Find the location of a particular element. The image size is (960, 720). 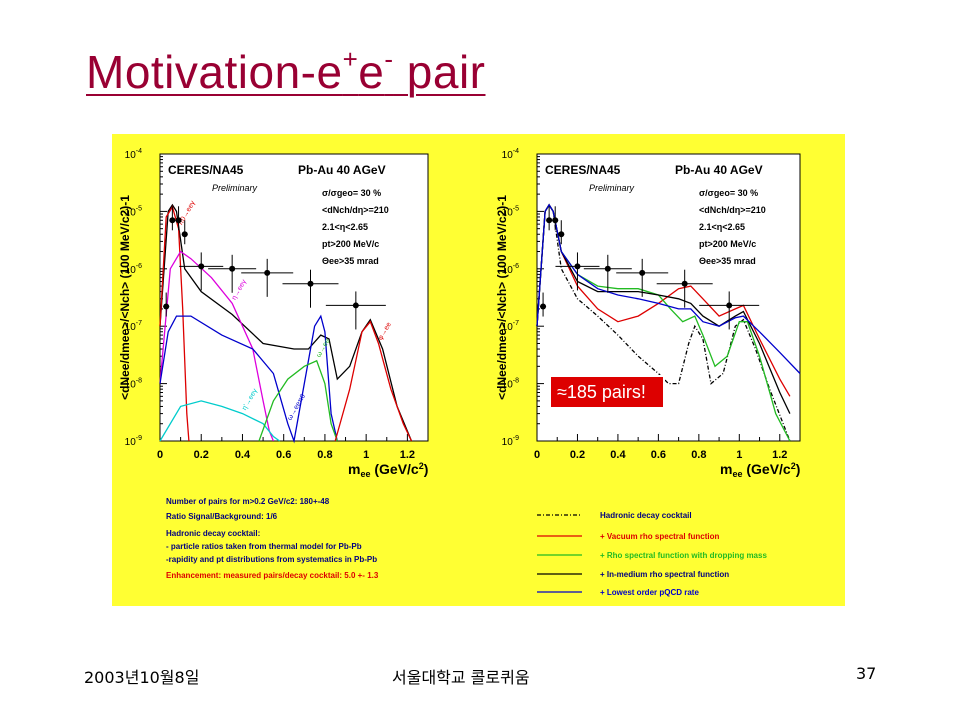

slide-title: Motivation-e+e- pair is located at coordinates (286, 71).